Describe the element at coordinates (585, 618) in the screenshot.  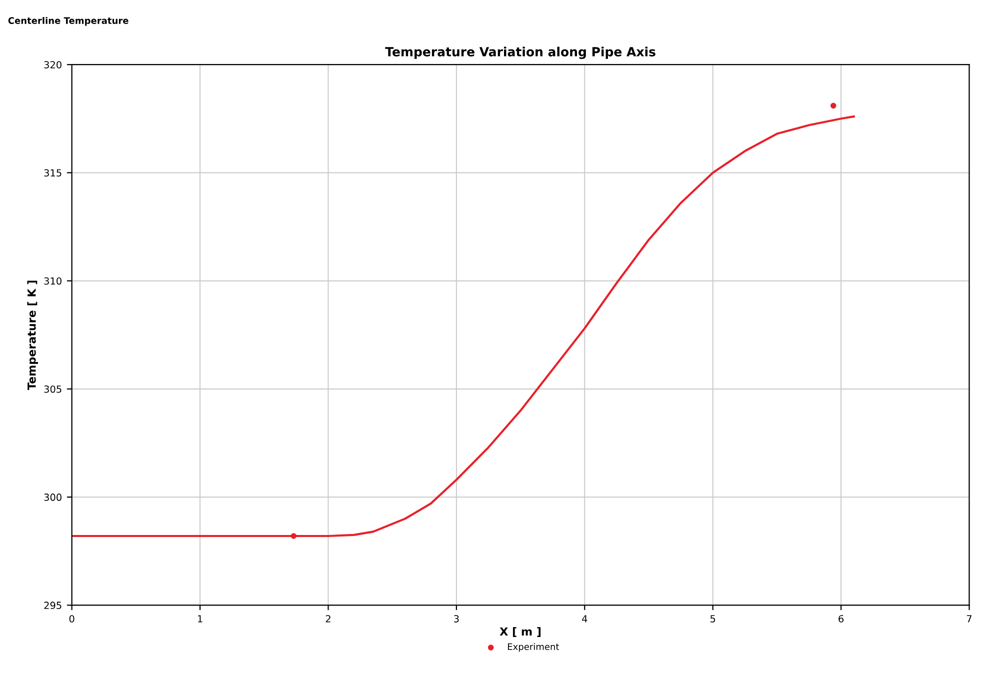
I see `x-tick-label: 4` at that location.